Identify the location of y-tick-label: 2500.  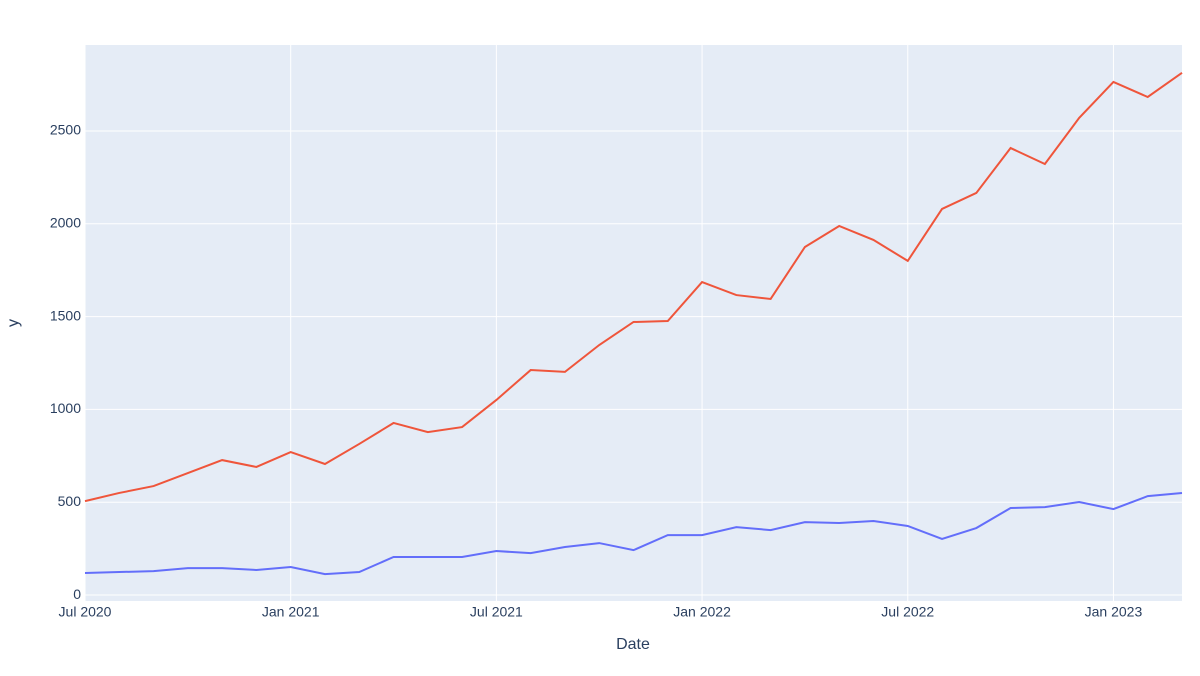
(65, 130).